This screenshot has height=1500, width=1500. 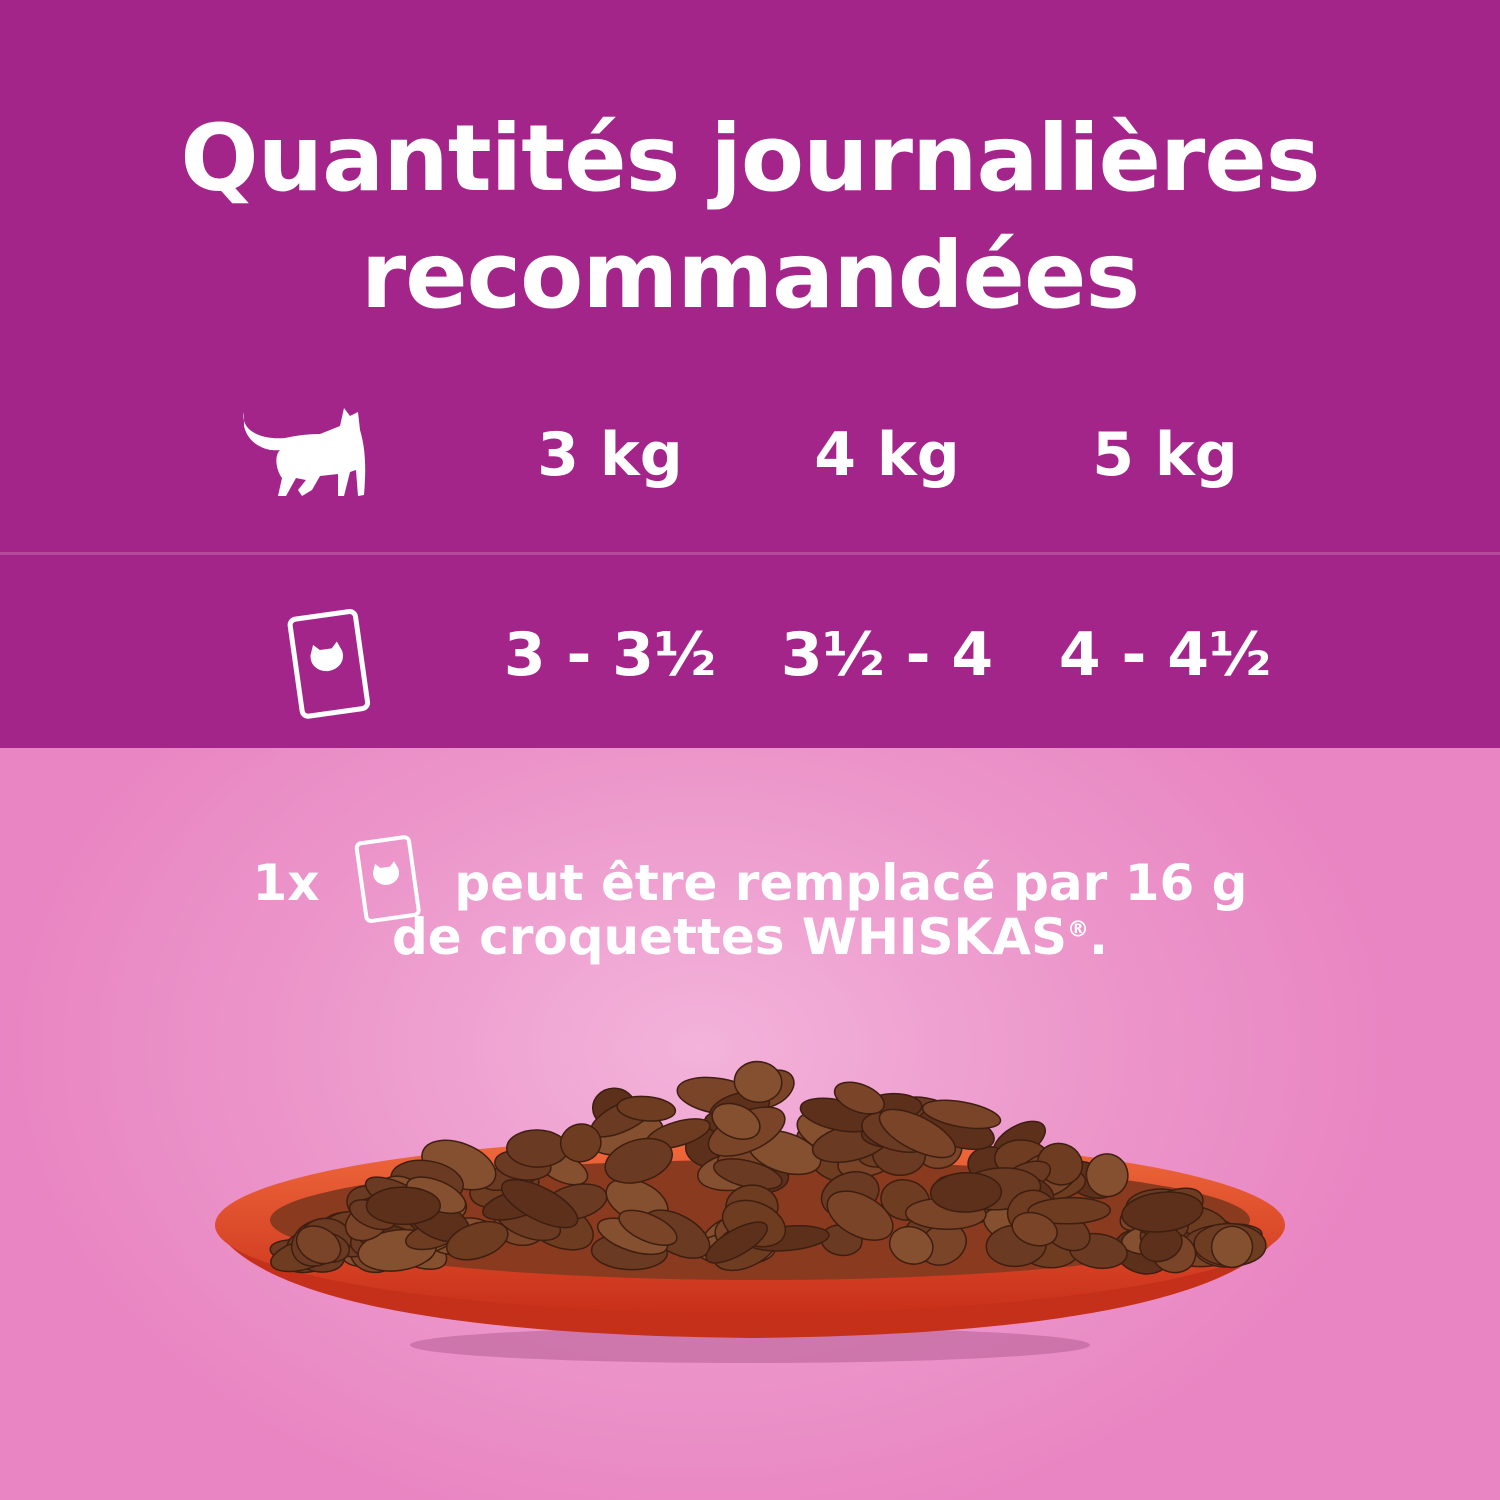 I want to click on row-divider, so click(x=750, y=553).